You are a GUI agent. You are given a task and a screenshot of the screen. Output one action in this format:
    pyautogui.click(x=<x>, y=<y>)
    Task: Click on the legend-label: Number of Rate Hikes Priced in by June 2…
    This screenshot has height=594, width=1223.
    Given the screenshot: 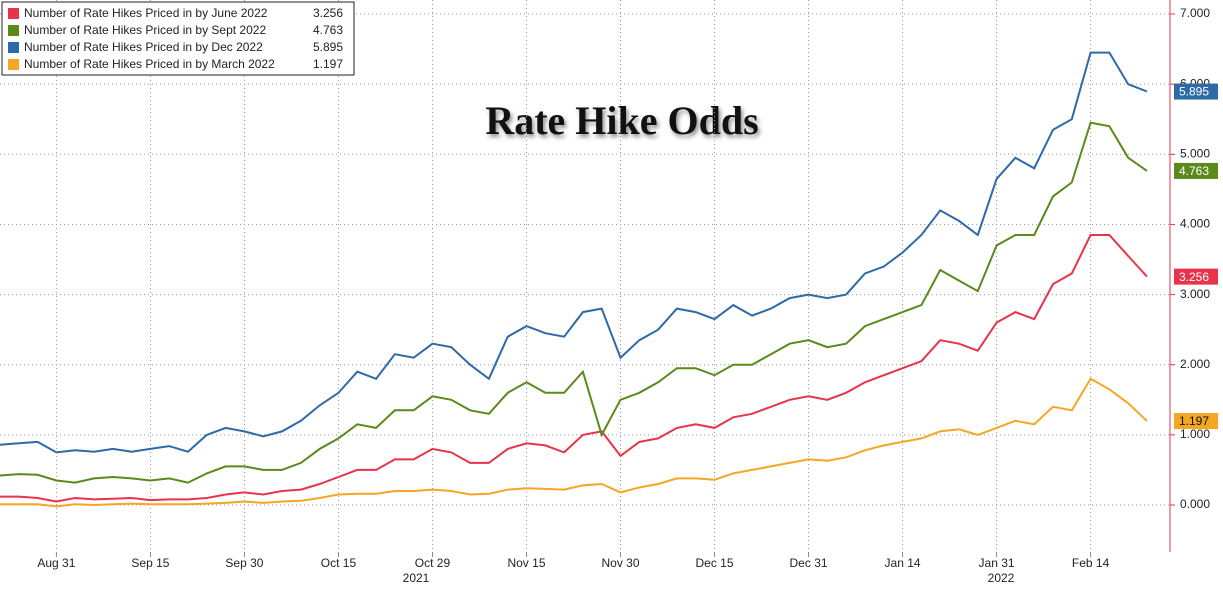 What is the action you would take?
    pyautogui.click(x=146, y=13)
    